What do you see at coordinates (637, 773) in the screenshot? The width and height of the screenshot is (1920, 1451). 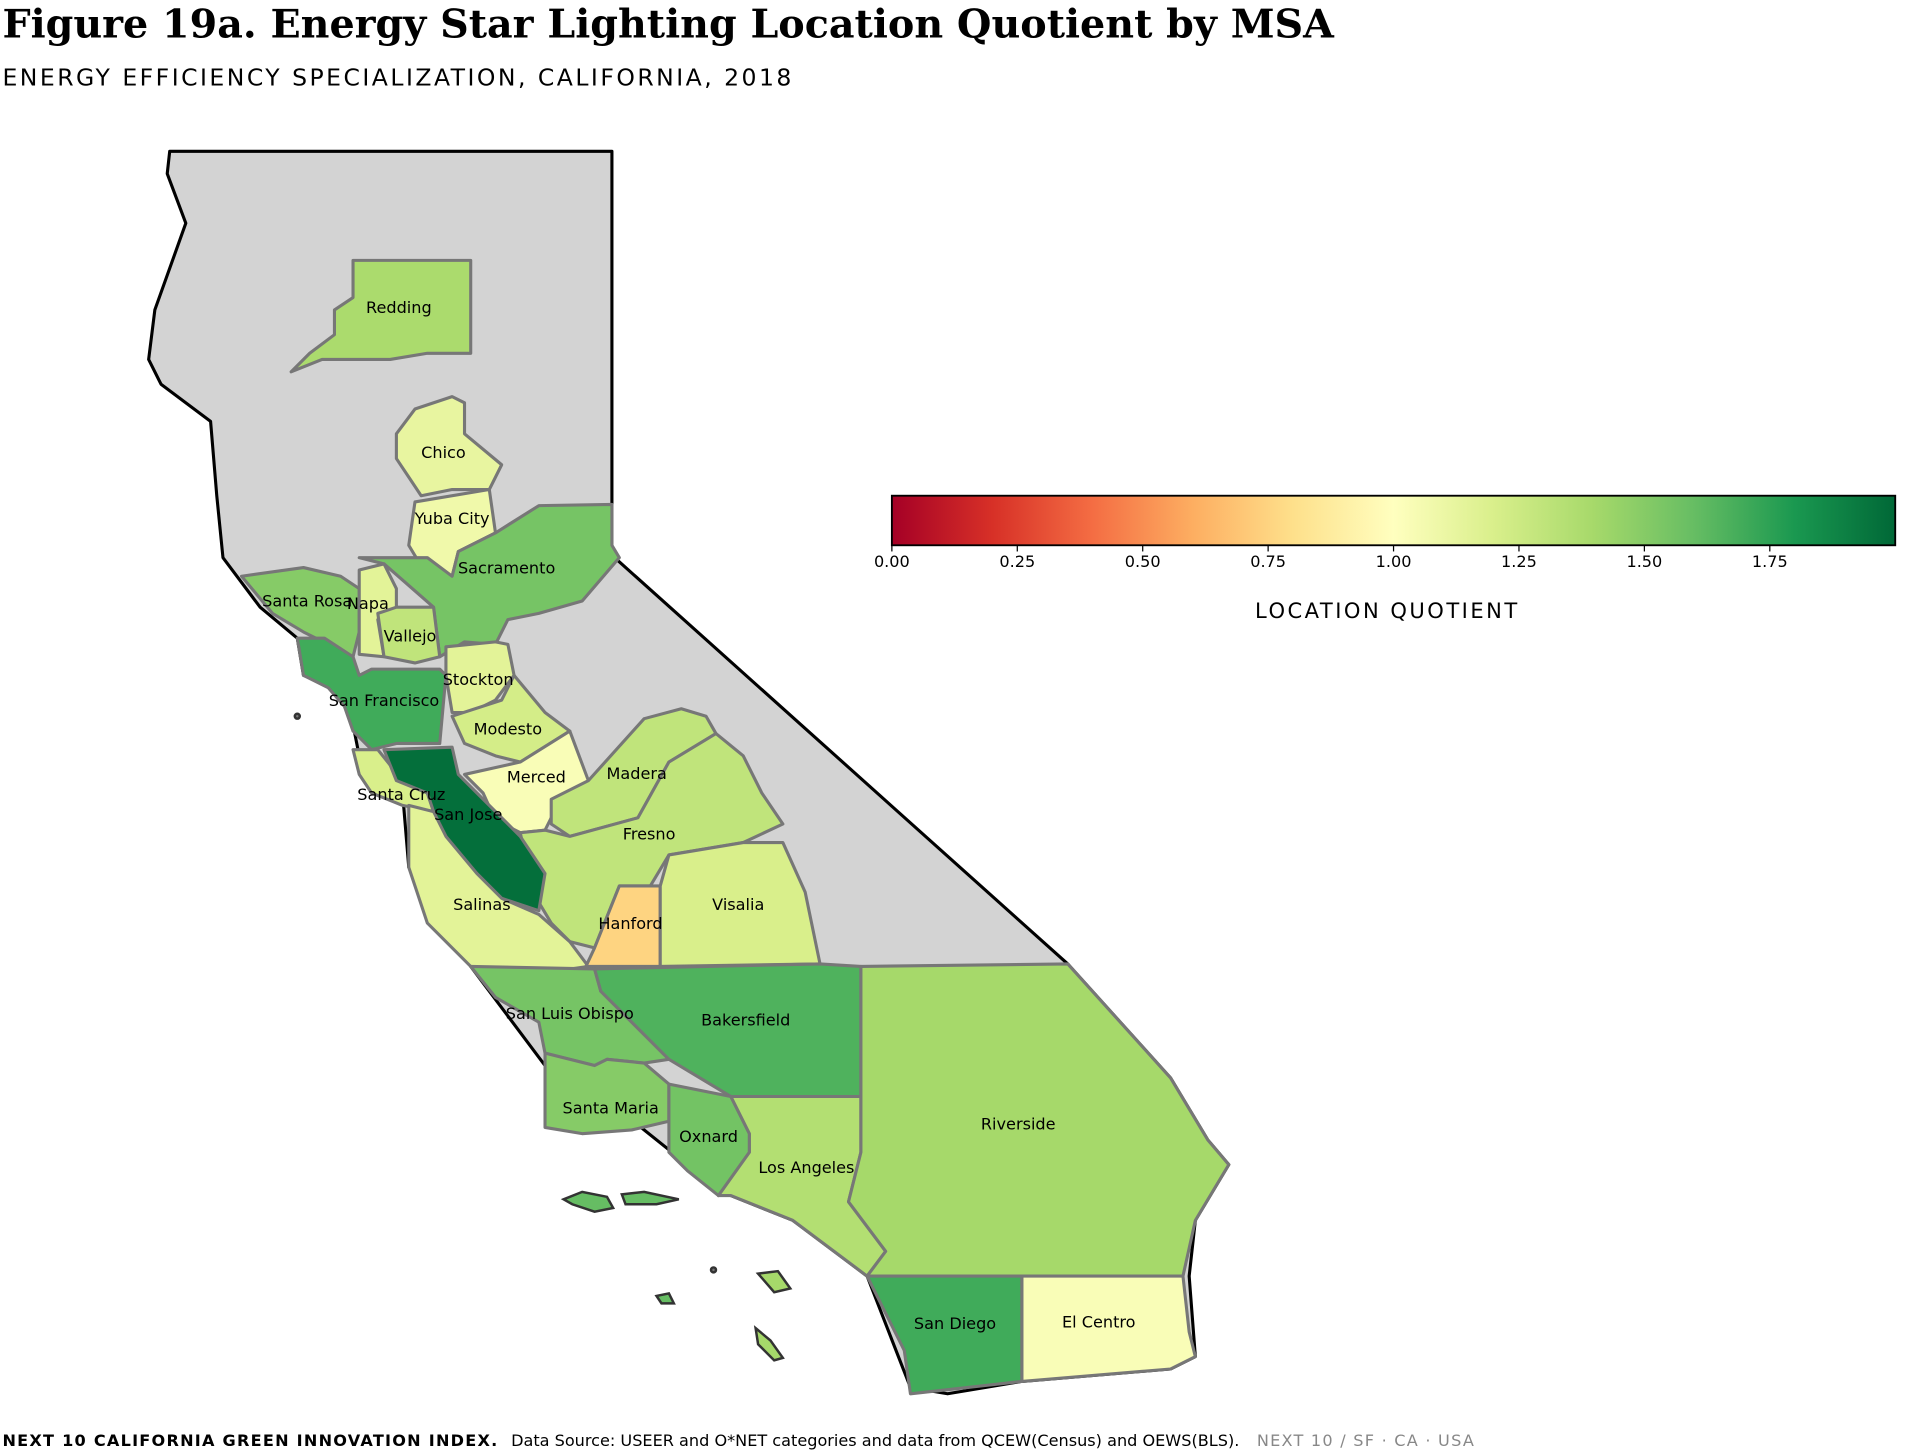 I see `region-label: Madera` at bounding box center [637, 773].